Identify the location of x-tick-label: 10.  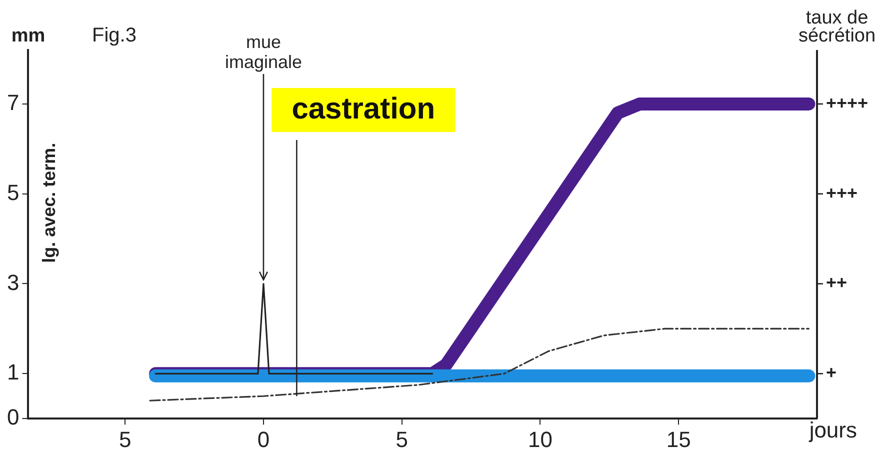
(540, 439).